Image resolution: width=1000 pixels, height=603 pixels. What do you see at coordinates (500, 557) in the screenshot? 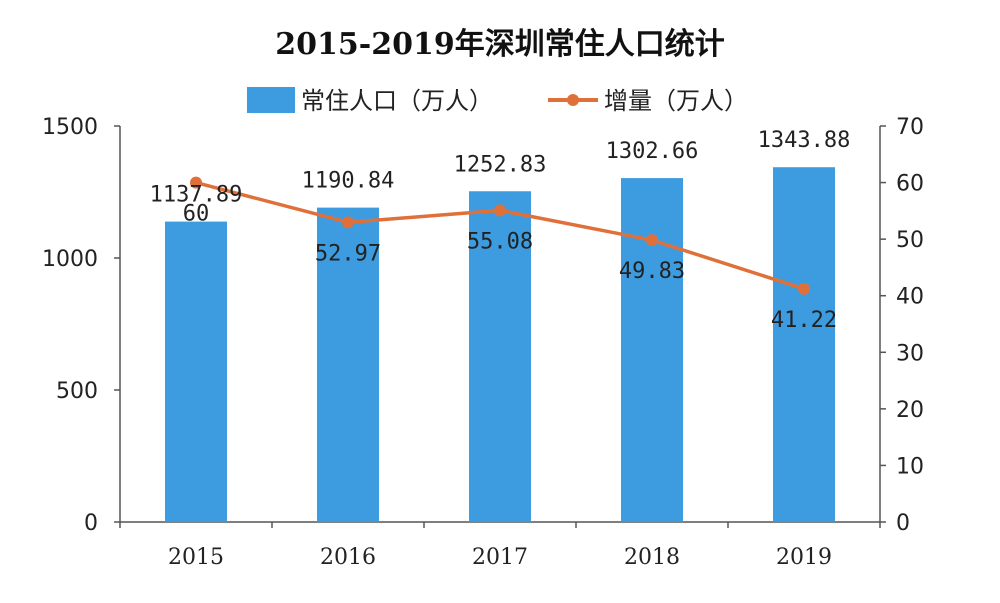
I see `x-tick-label: 2017` at bounding box center [500, 557].